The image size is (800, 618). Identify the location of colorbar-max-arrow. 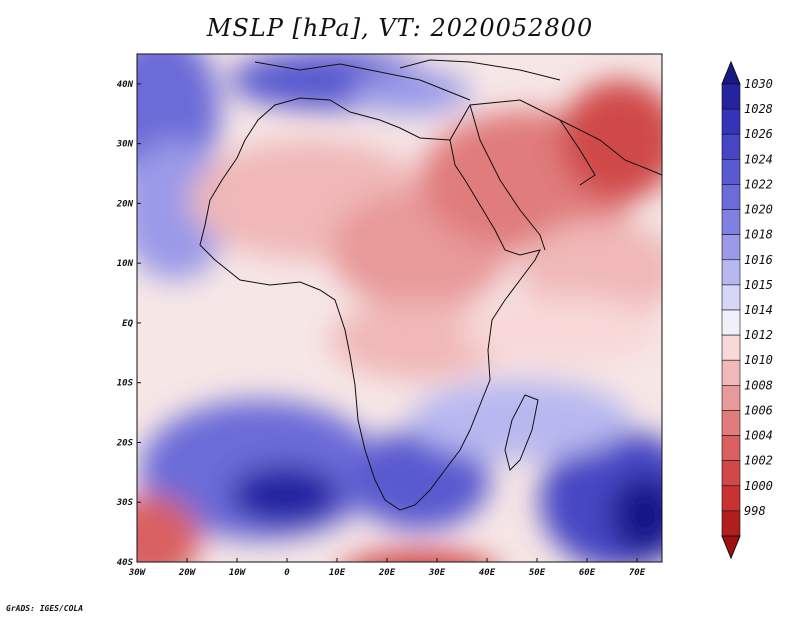
(731, 72).